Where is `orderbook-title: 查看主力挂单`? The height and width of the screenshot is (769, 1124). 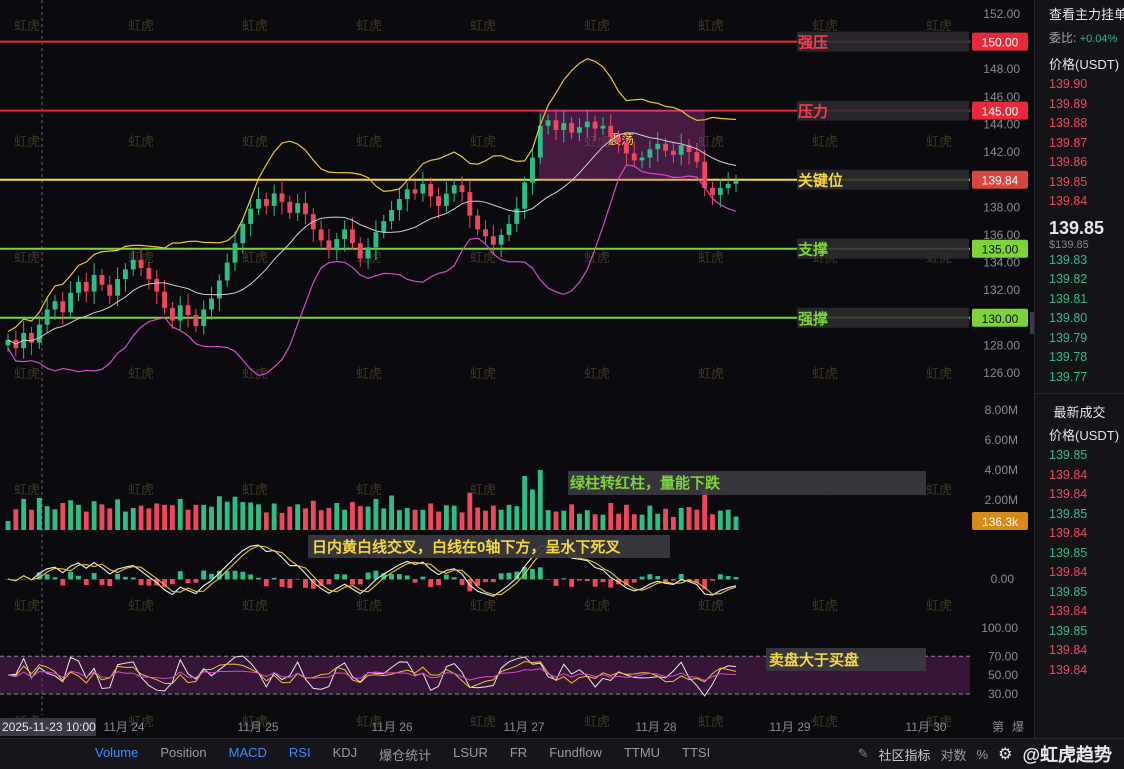
orderbook-title: 查看主力挂单 is located at coordinates (1086, 14).